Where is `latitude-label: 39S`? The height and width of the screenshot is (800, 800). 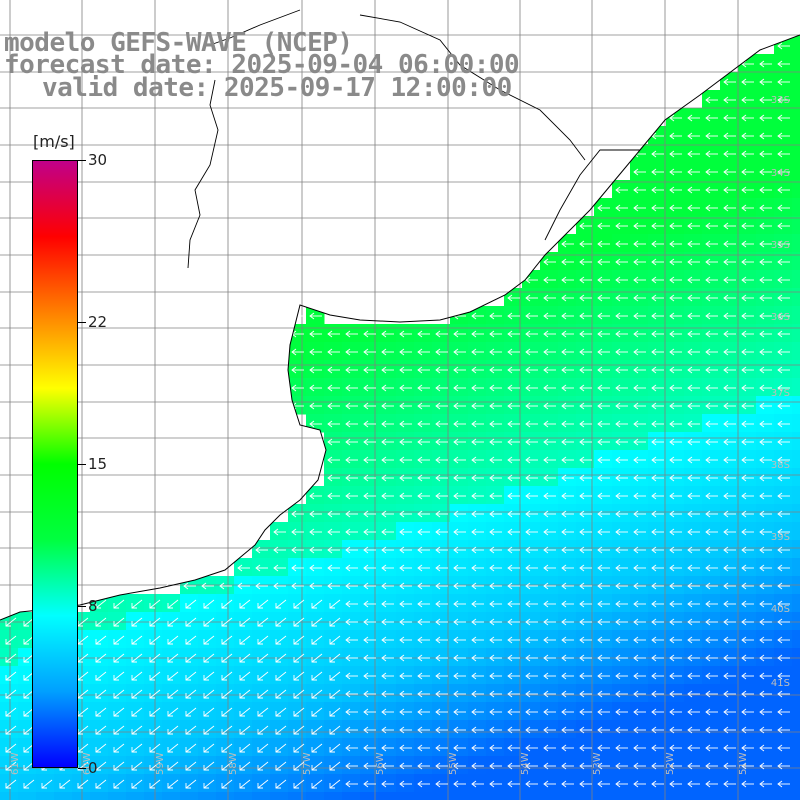
latitude-label: 39S is located at coordinates (780, 537).